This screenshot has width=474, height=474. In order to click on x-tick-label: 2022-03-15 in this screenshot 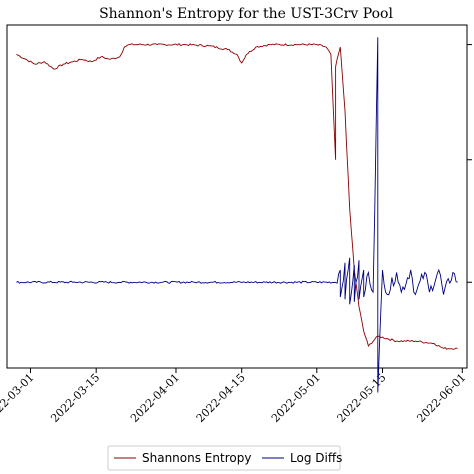, I will do `click(75, 398)`.